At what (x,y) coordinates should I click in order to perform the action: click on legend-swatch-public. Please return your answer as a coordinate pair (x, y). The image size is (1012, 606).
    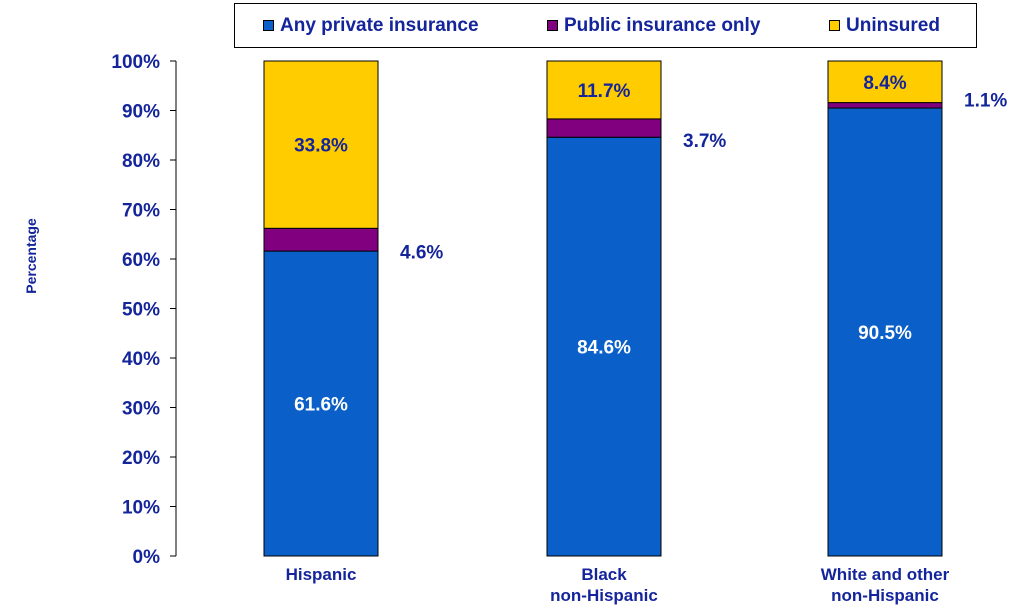
    Looking at the image, I should click on (552, 25).